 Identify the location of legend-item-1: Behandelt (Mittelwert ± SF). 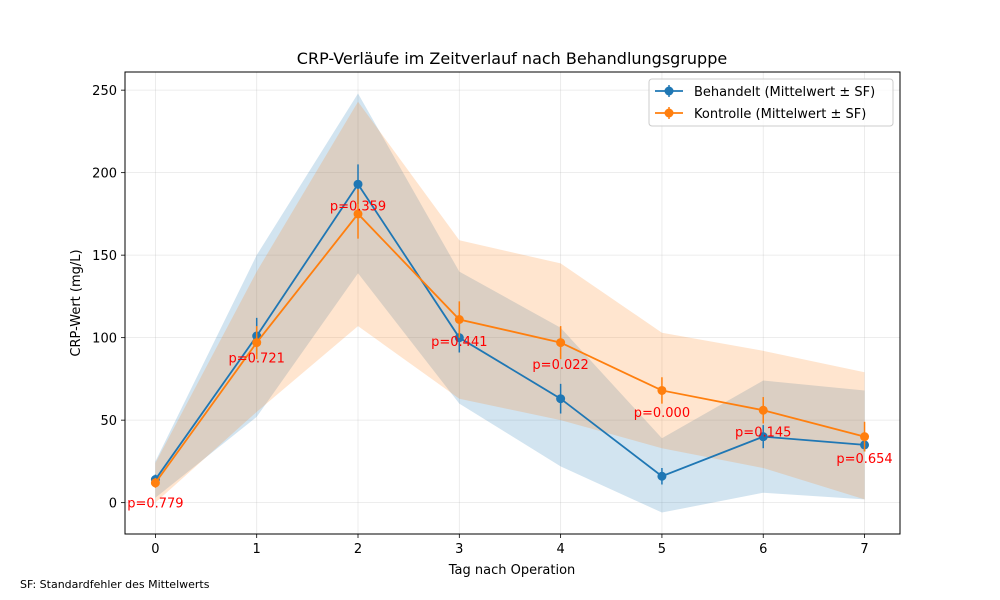
(765, 92).